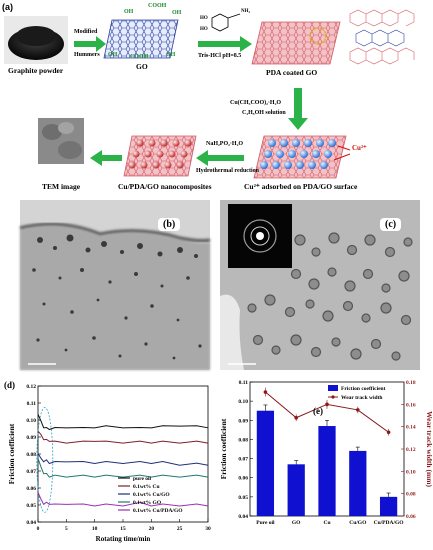  I want to click on y2-tick-label: 0.12, so click(411, 450).